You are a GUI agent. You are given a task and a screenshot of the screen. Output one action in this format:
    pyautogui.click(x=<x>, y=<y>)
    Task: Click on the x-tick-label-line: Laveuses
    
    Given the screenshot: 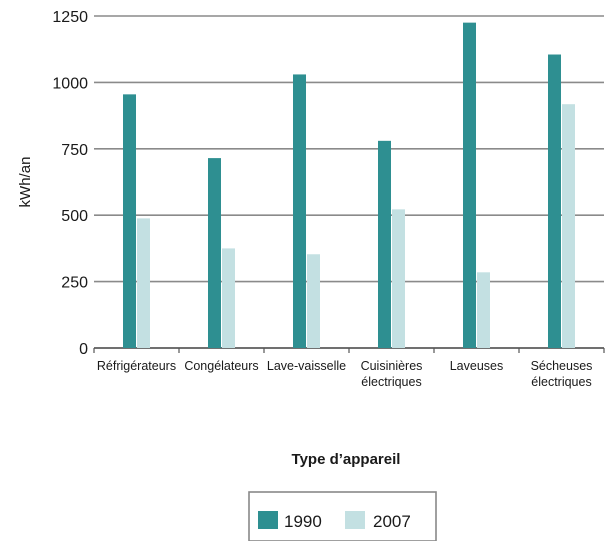 What is the action you would take?
    pyautogui.click(x=477, y=366)
    